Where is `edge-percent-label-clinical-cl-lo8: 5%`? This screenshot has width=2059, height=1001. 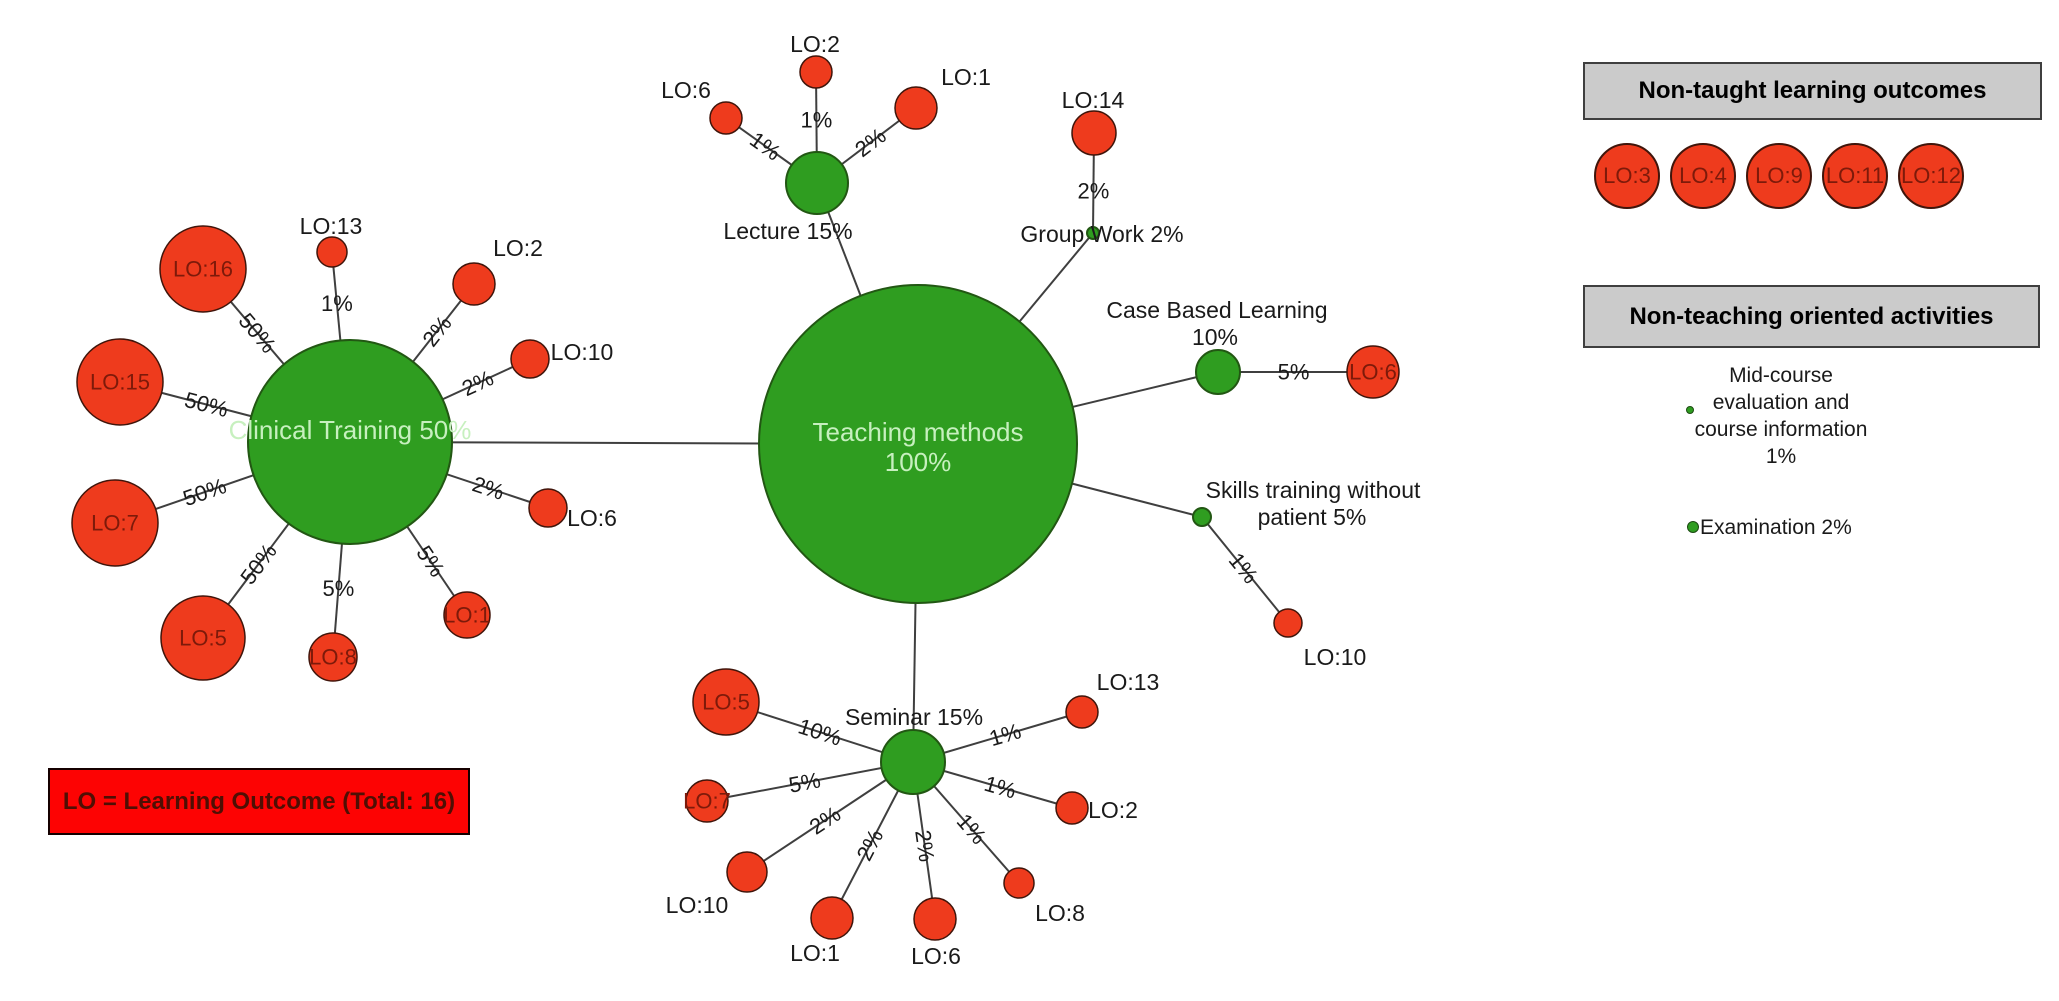 edge-percent-label-clinical-cl-lo8: 5% is located at coordinates (339, 588).